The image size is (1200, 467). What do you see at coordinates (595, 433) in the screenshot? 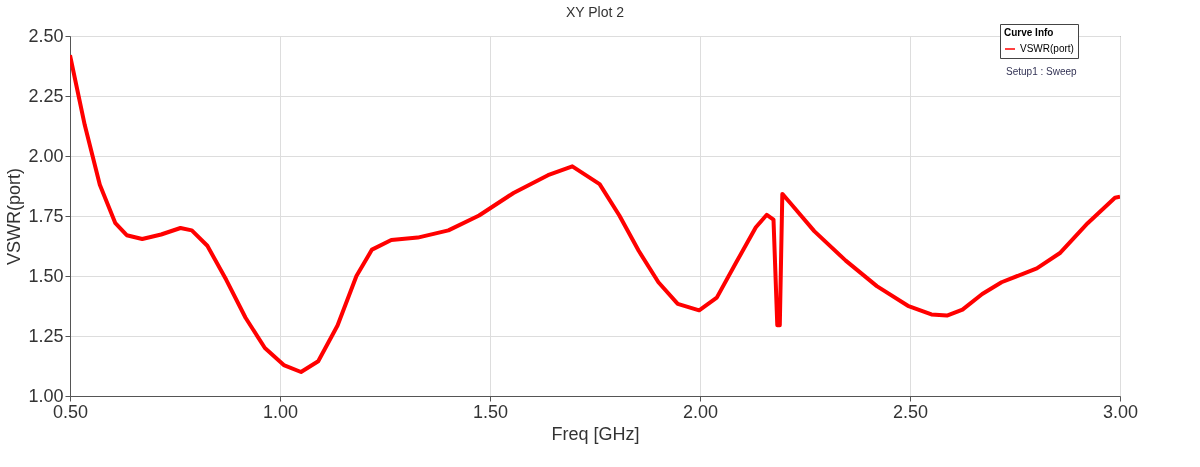
I see `x-axis-title: Freq [GHz]` at bounding box center [595, 433].